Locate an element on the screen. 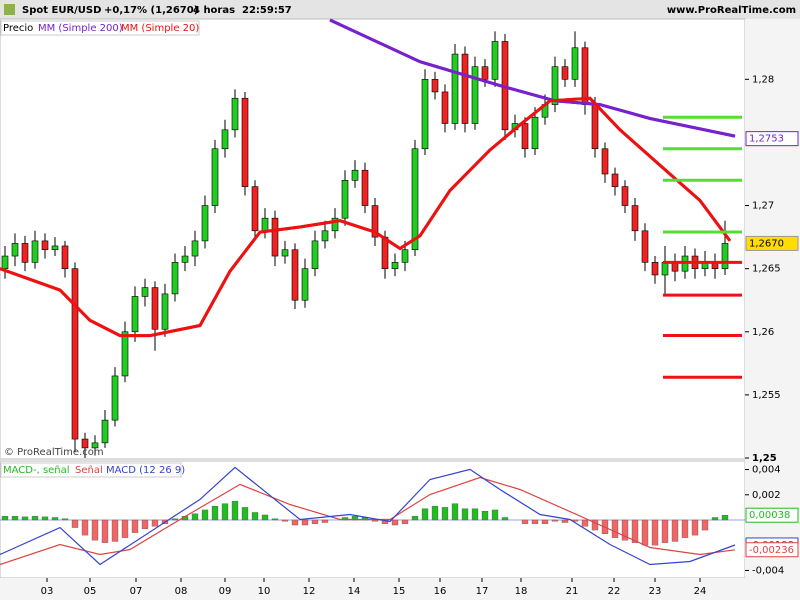 Image resolution: width=800 pixels, height=600 pixels. x-tick-label: 07 is located at coordinates (136, 591).